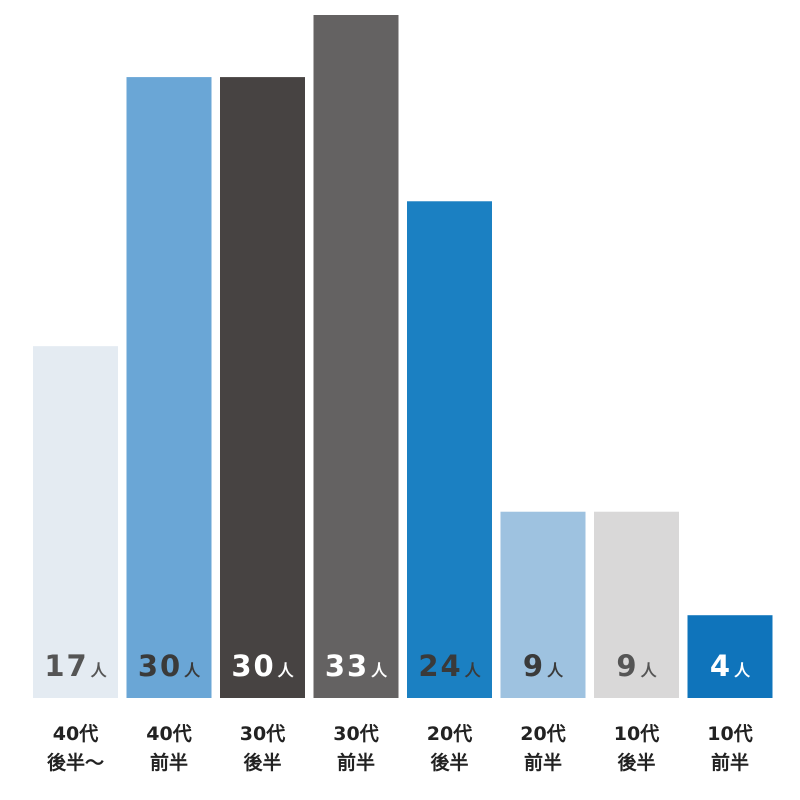 The height and width of the screenshot is (800, 800). I want to click on category-label-7-line-1: 前半, so click(730, 762).